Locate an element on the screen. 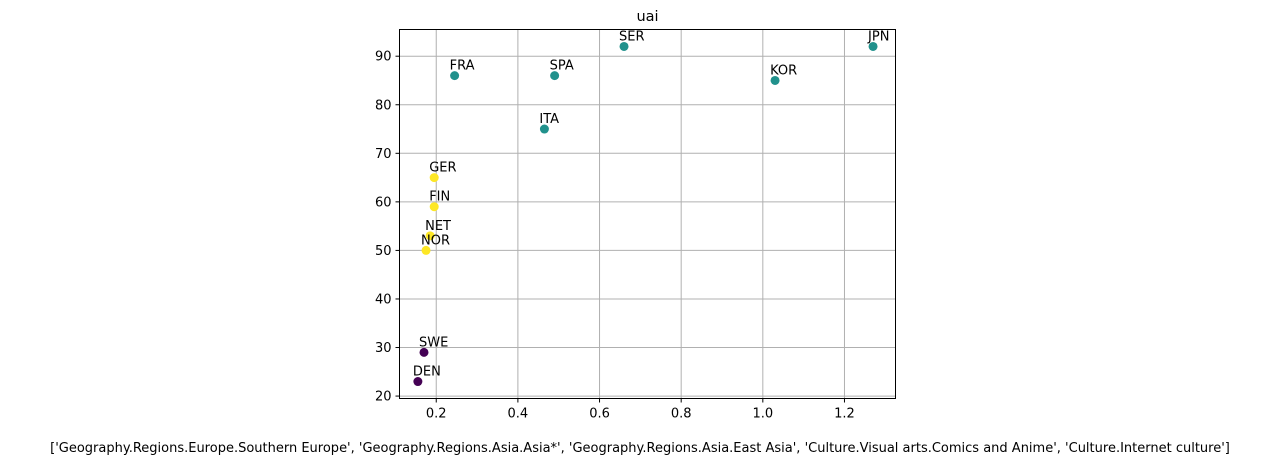  data-point-jpn is located at coordinates (873, 46).